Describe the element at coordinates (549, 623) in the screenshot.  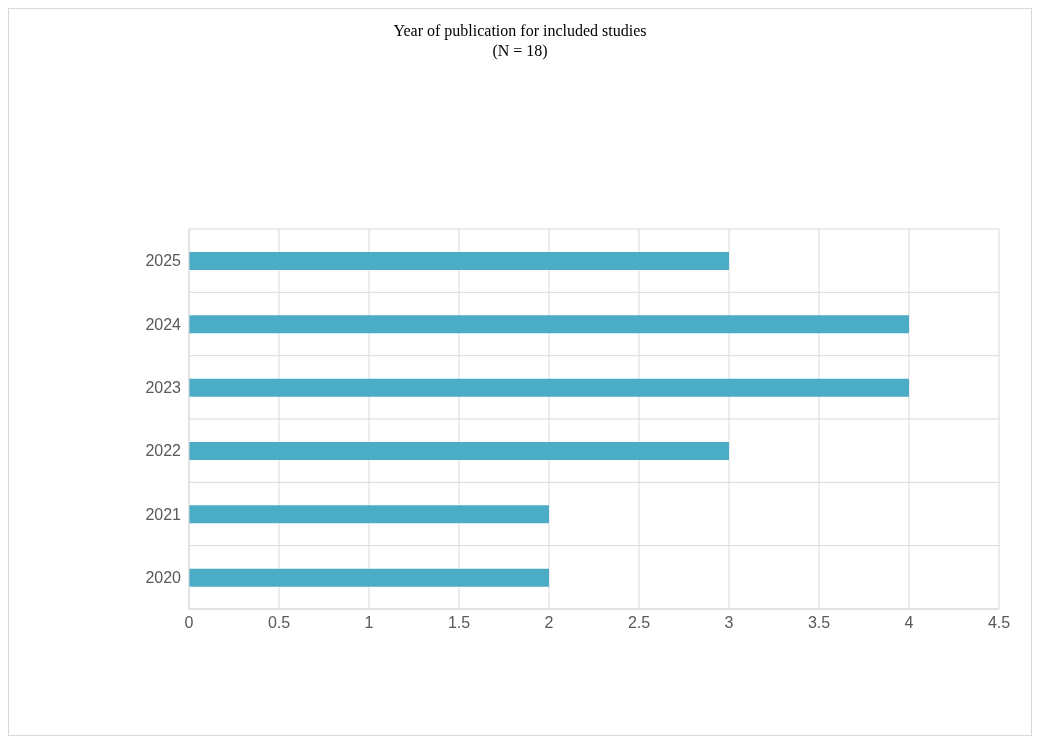
I see `x-tick-label: 2` at that location.